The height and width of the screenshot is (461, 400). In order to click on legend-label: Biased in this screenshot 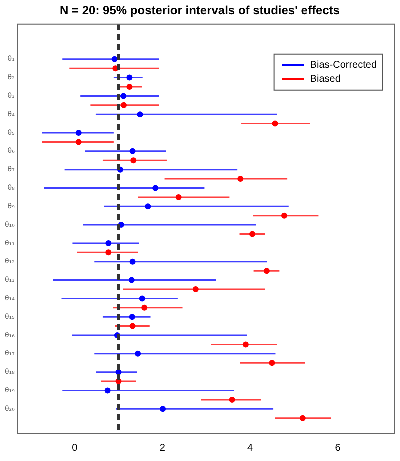, I will do `click(325, 80)`.